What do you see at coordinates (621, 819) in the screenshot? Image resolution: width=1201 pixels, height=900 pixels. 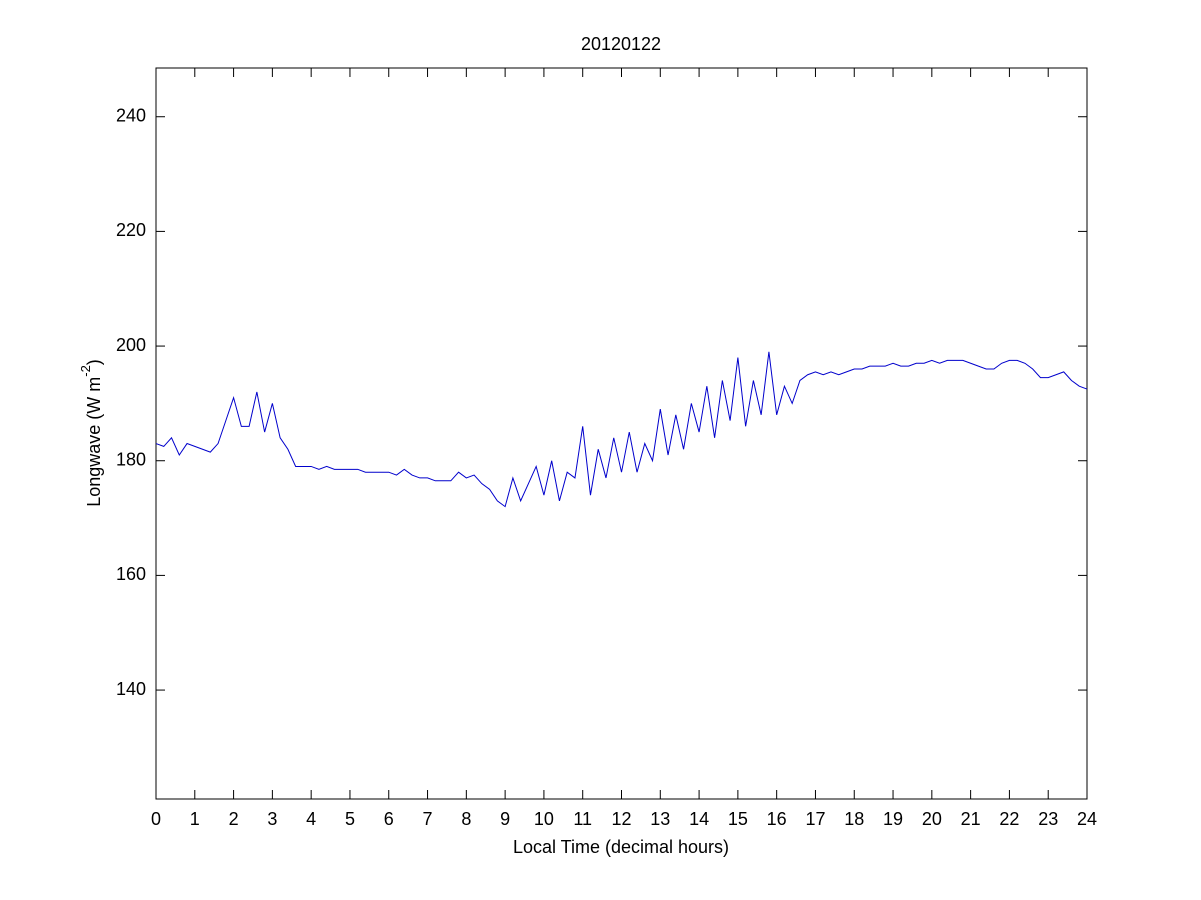 I see `x-tick-label: 12` at bounding box center [621, 819].